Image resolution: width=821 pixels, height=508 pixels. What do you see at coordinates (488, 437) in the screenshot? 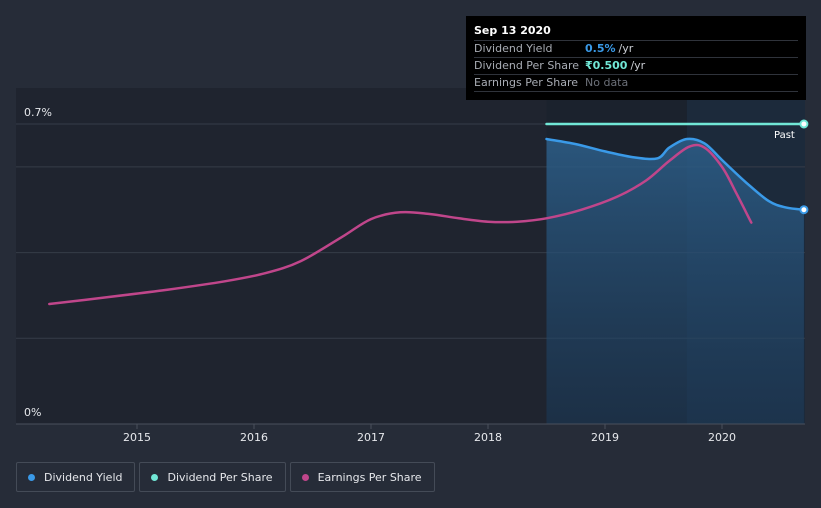
I see `x-tick-label: 2018` at bounding box center [488, 437].